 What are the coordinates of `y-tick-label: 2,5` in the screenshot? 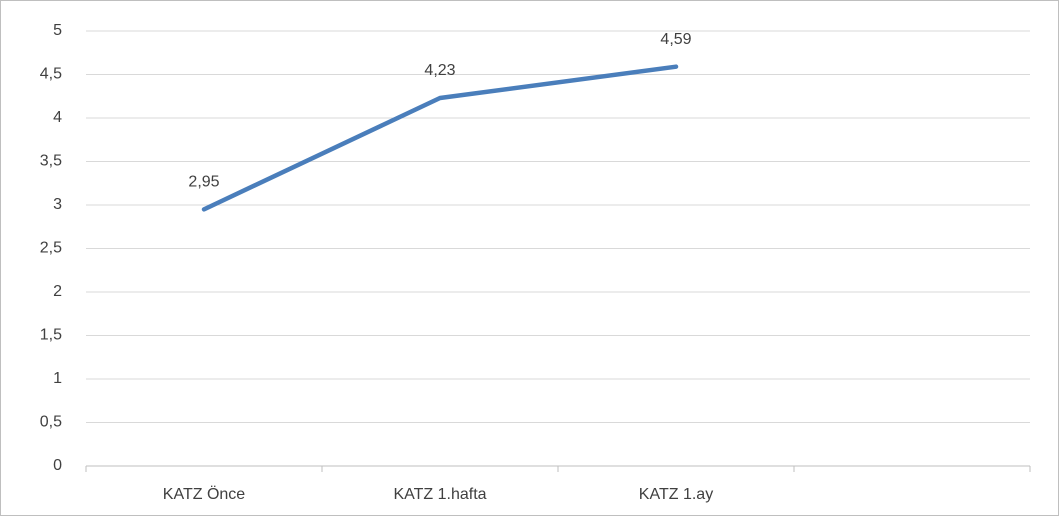 It's located at (51, 248).